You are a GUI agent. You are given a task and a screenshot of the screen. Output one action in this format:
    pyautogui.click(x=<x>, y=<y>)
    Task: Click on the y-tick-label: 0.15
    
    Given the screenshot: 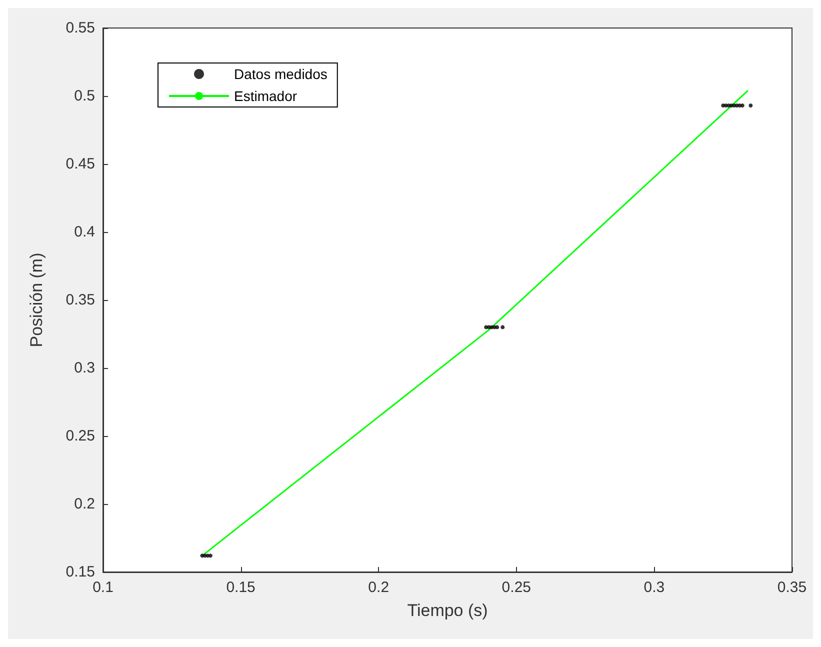 What is the action you would take?
    pyautogui.click(x=80, y=572)
    